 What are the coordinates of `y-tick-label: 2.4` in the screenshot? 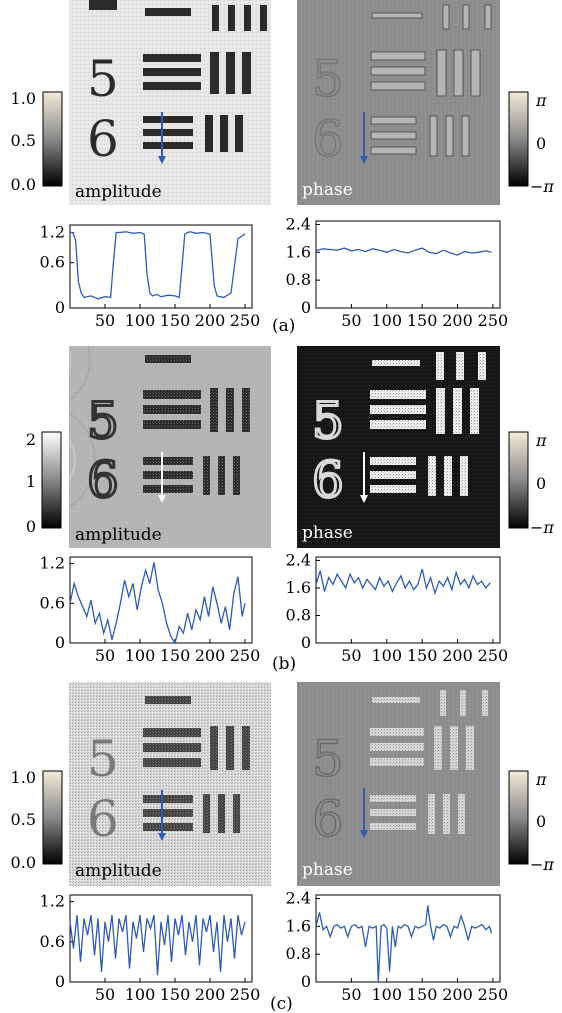 It's located at (298, 559).